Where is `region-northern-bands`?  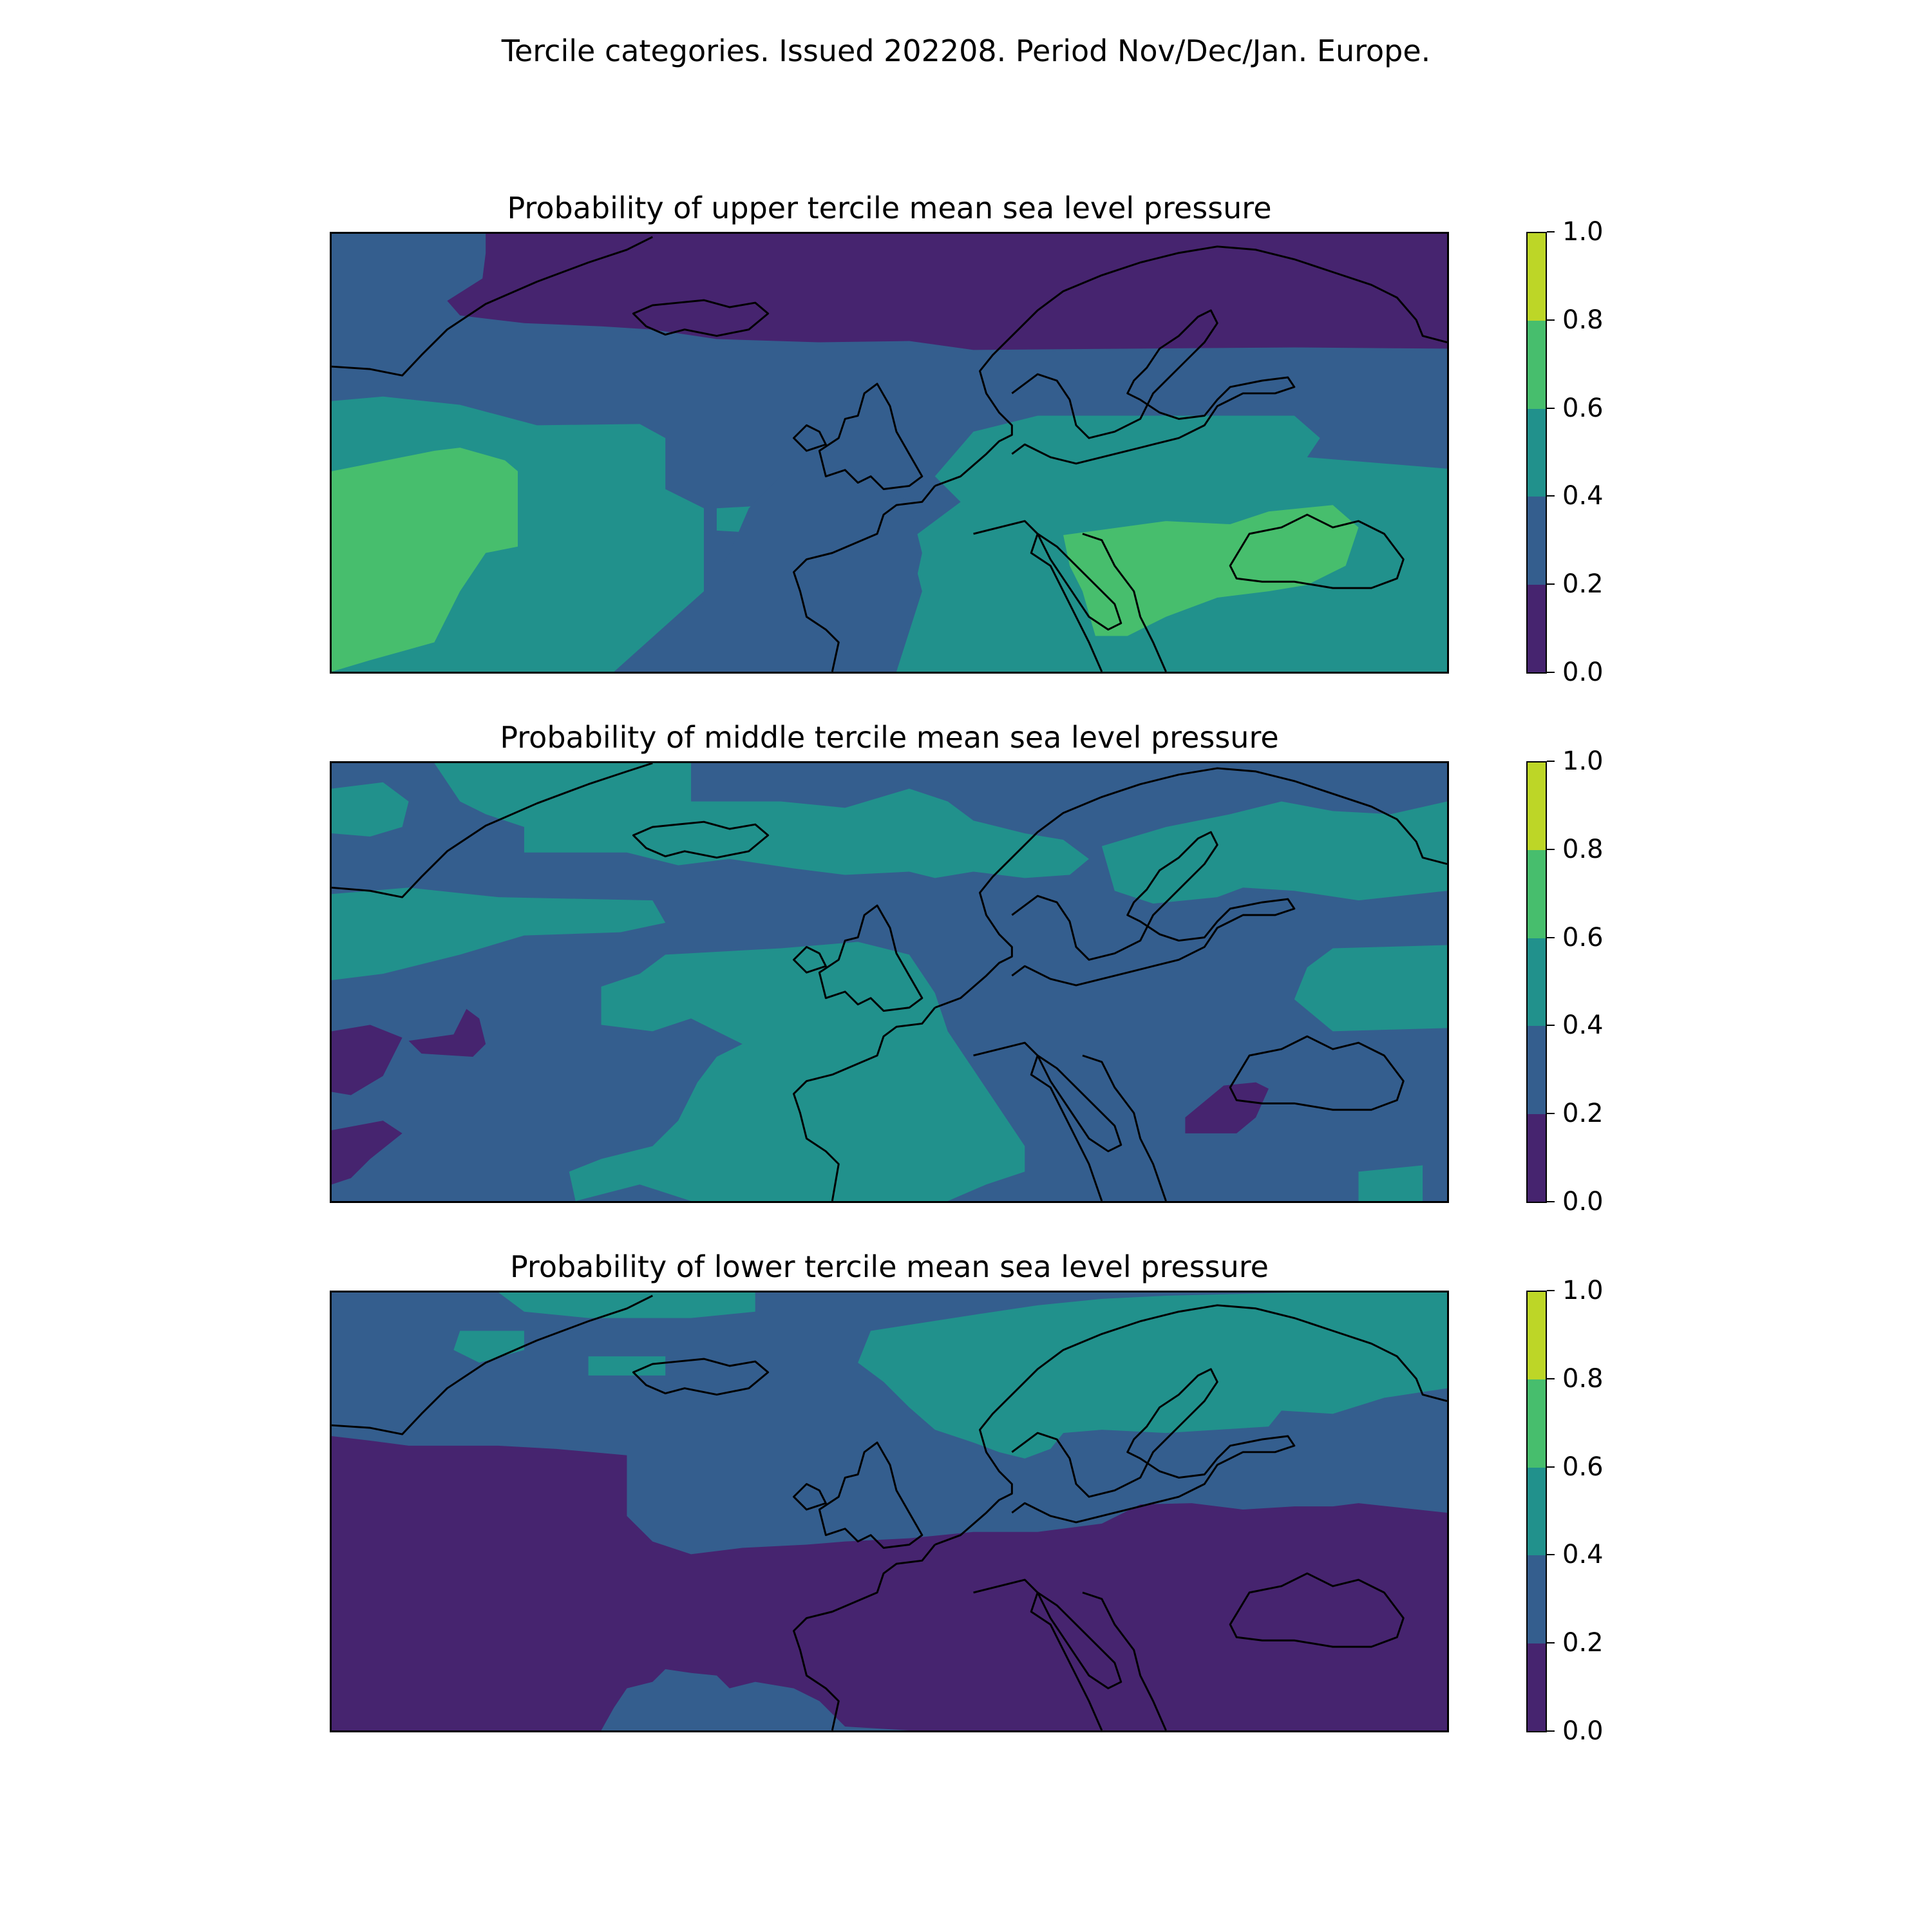
region-northern-bands is located at coordinates (889, 898).